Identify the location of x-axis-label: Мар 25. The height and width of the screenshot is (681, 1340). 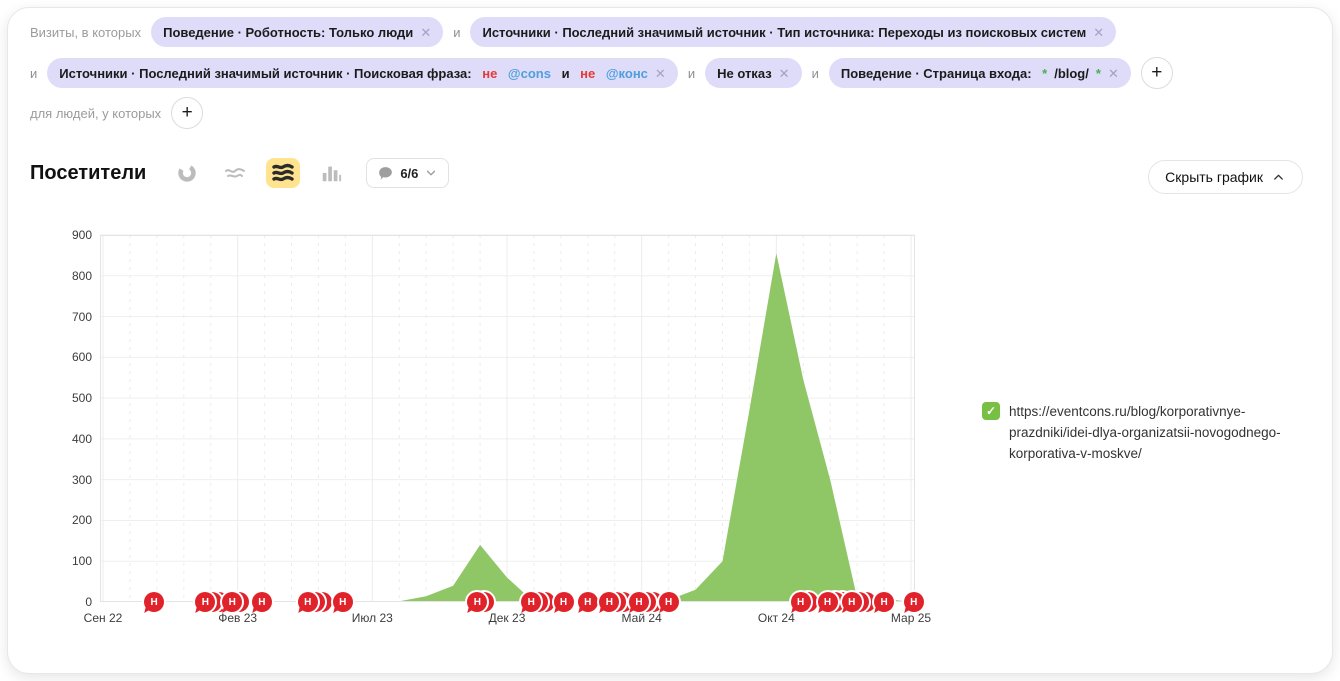
(911, 618).